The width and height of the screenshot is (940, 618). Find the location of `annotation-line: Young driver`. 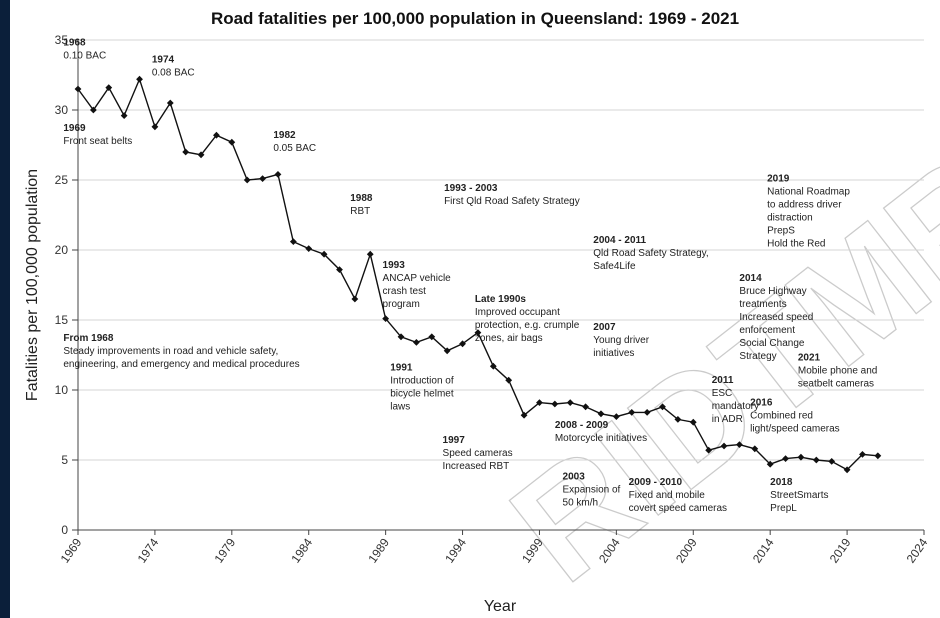

annotation-line: Young driver is located at coordinates (621, 340).